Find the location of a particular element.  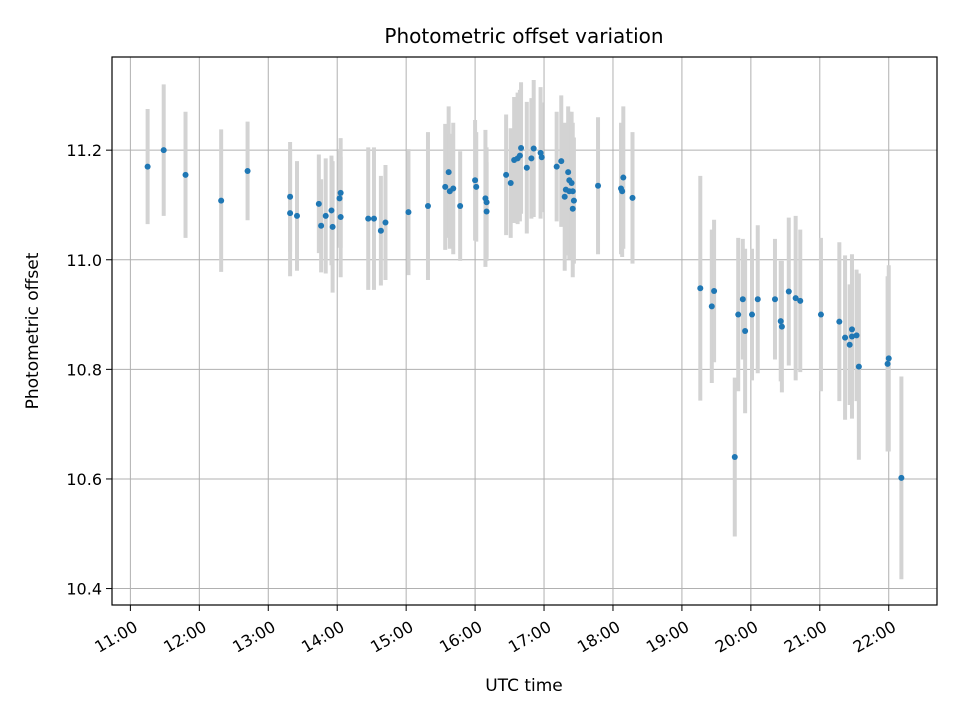

y-tick-label: 11.0 is located at coordinates (84, 260).